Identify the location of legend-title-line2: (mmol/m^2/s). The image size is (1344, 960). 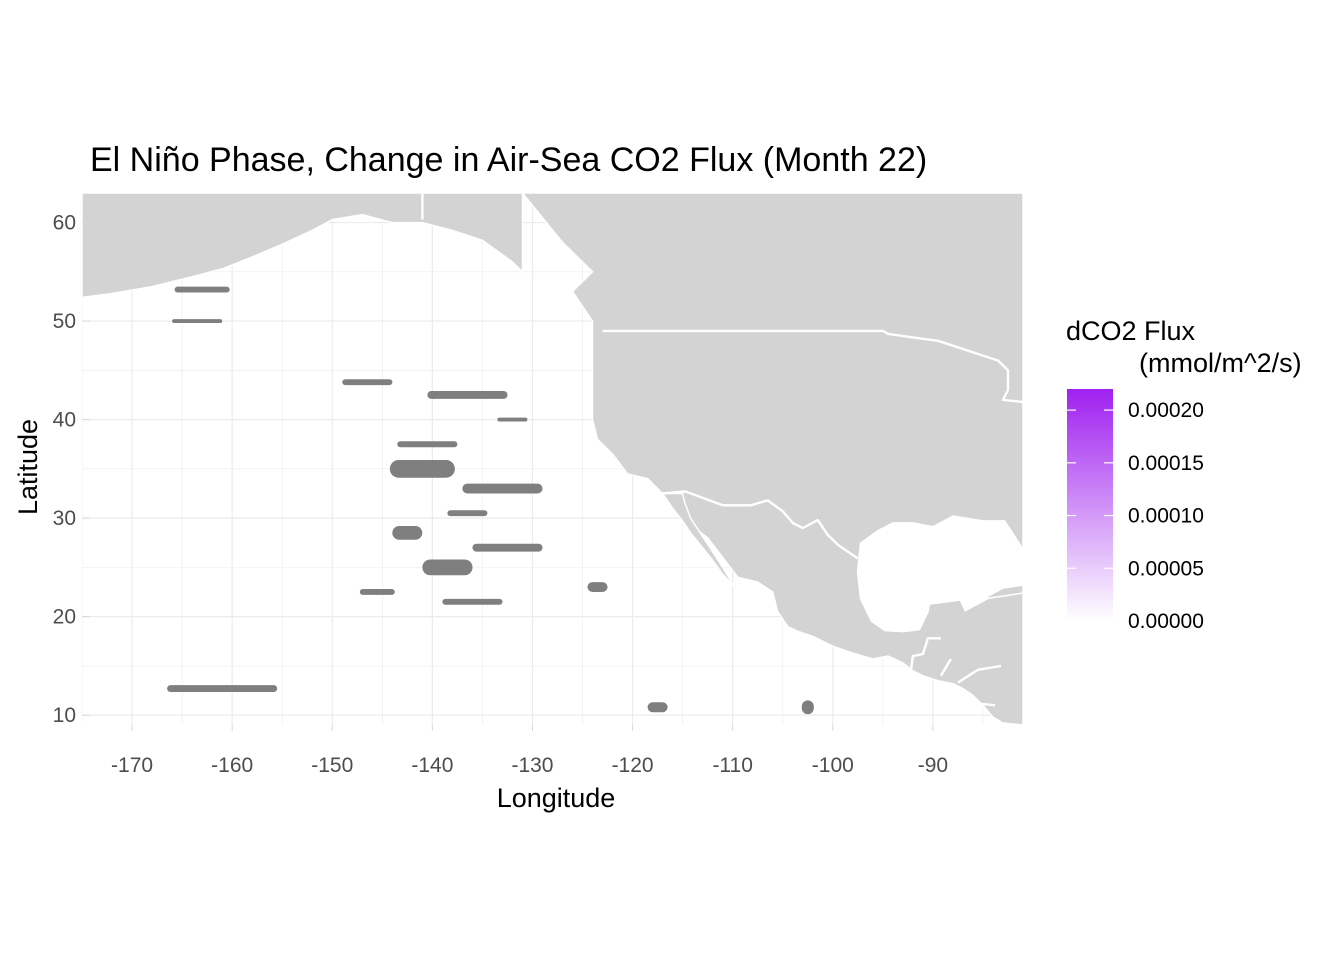
(1220, 363).